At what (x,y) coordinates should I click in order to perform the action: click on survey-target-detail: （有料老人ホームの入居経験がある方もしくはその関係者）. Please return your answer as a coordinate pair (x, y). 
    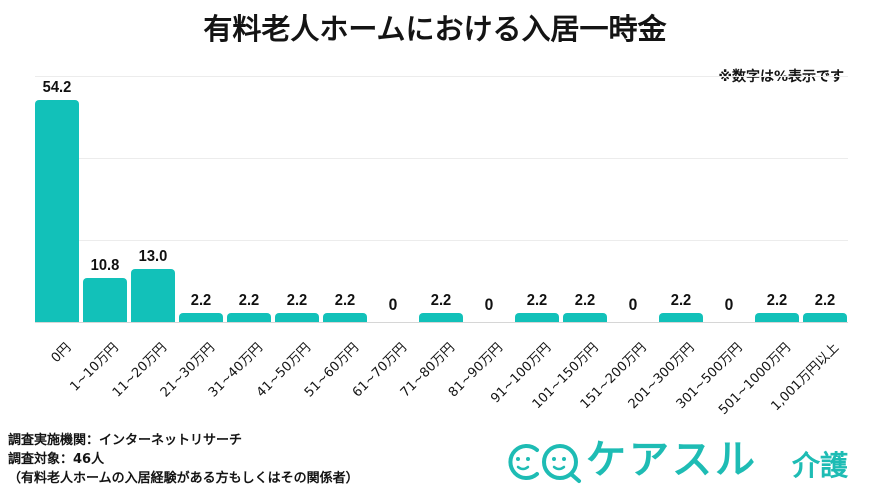
    Looking at the image, I should click on (183, 478).